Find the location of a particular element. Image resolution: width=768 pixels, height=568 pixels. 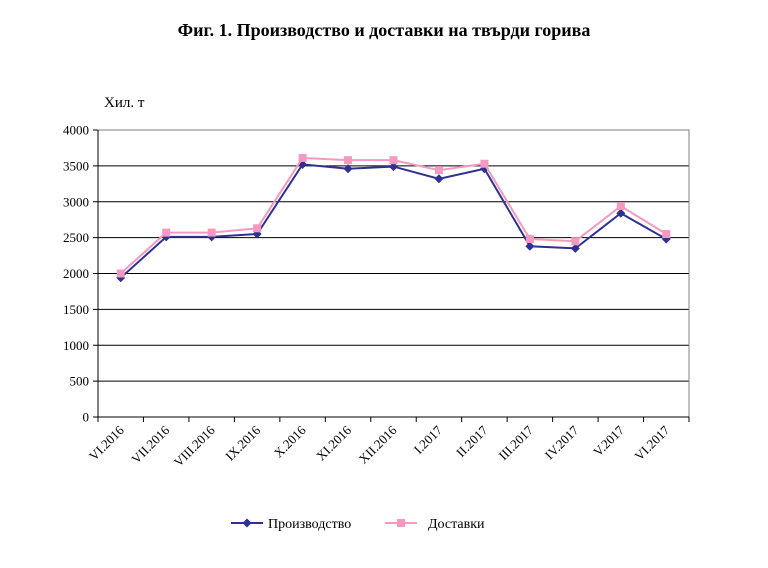

y-tick-label: 0 is located at coordinates (86, 417).